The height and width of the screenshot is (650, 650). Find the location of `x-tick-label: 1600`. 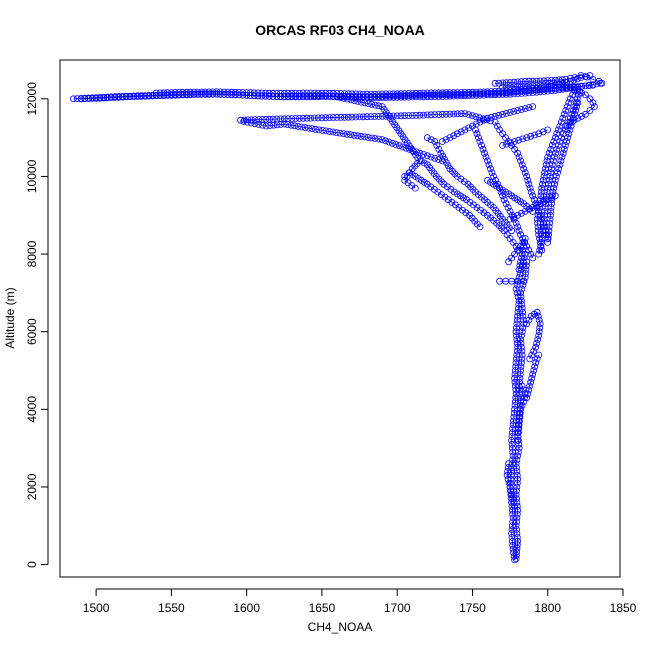

x-tick-label: 1600 is located at coordinates (246, 608).